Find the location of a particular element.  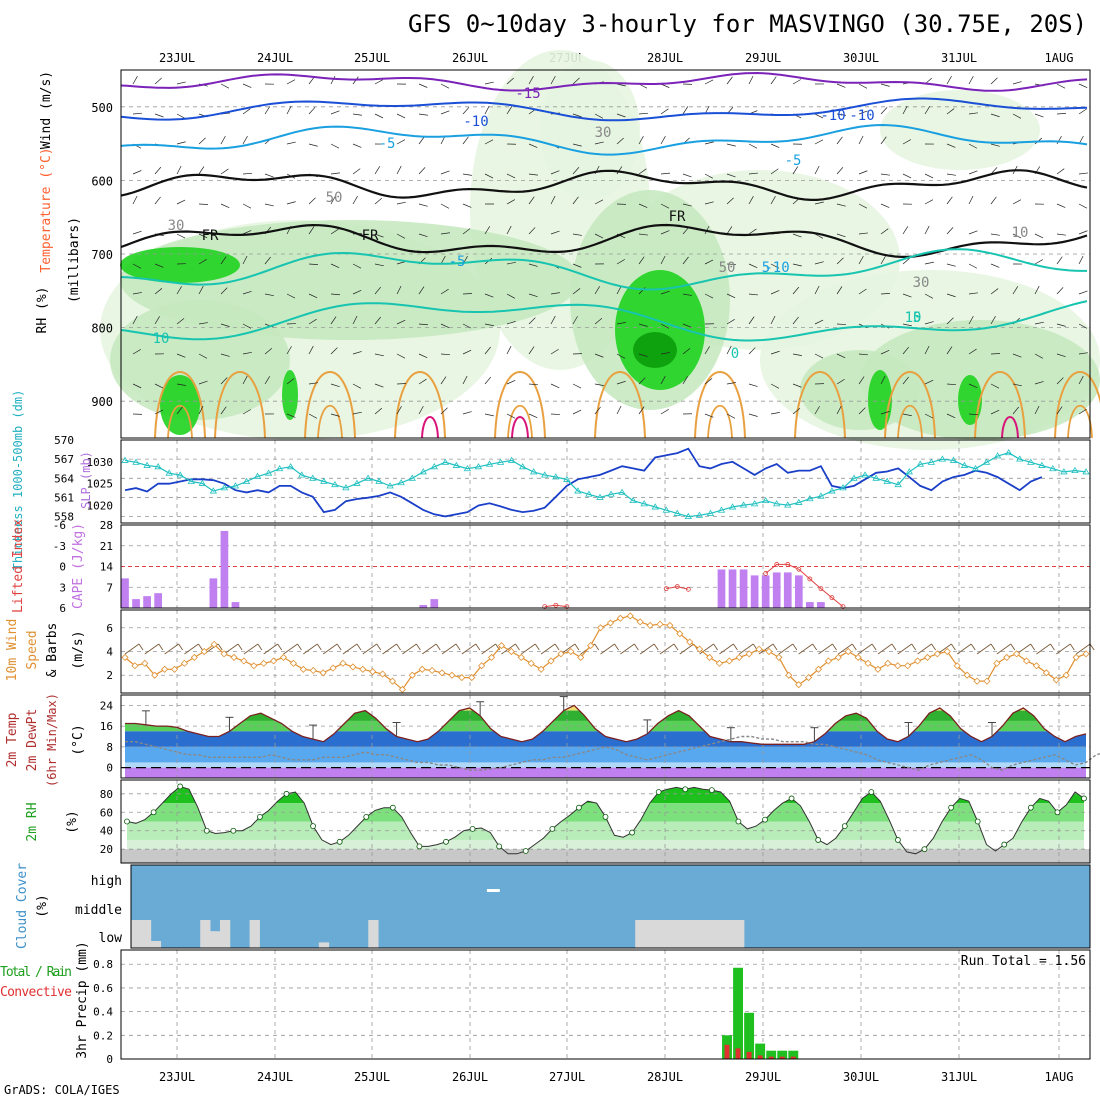

rh-tick-label: 80 is located at coordinates (106, 794).